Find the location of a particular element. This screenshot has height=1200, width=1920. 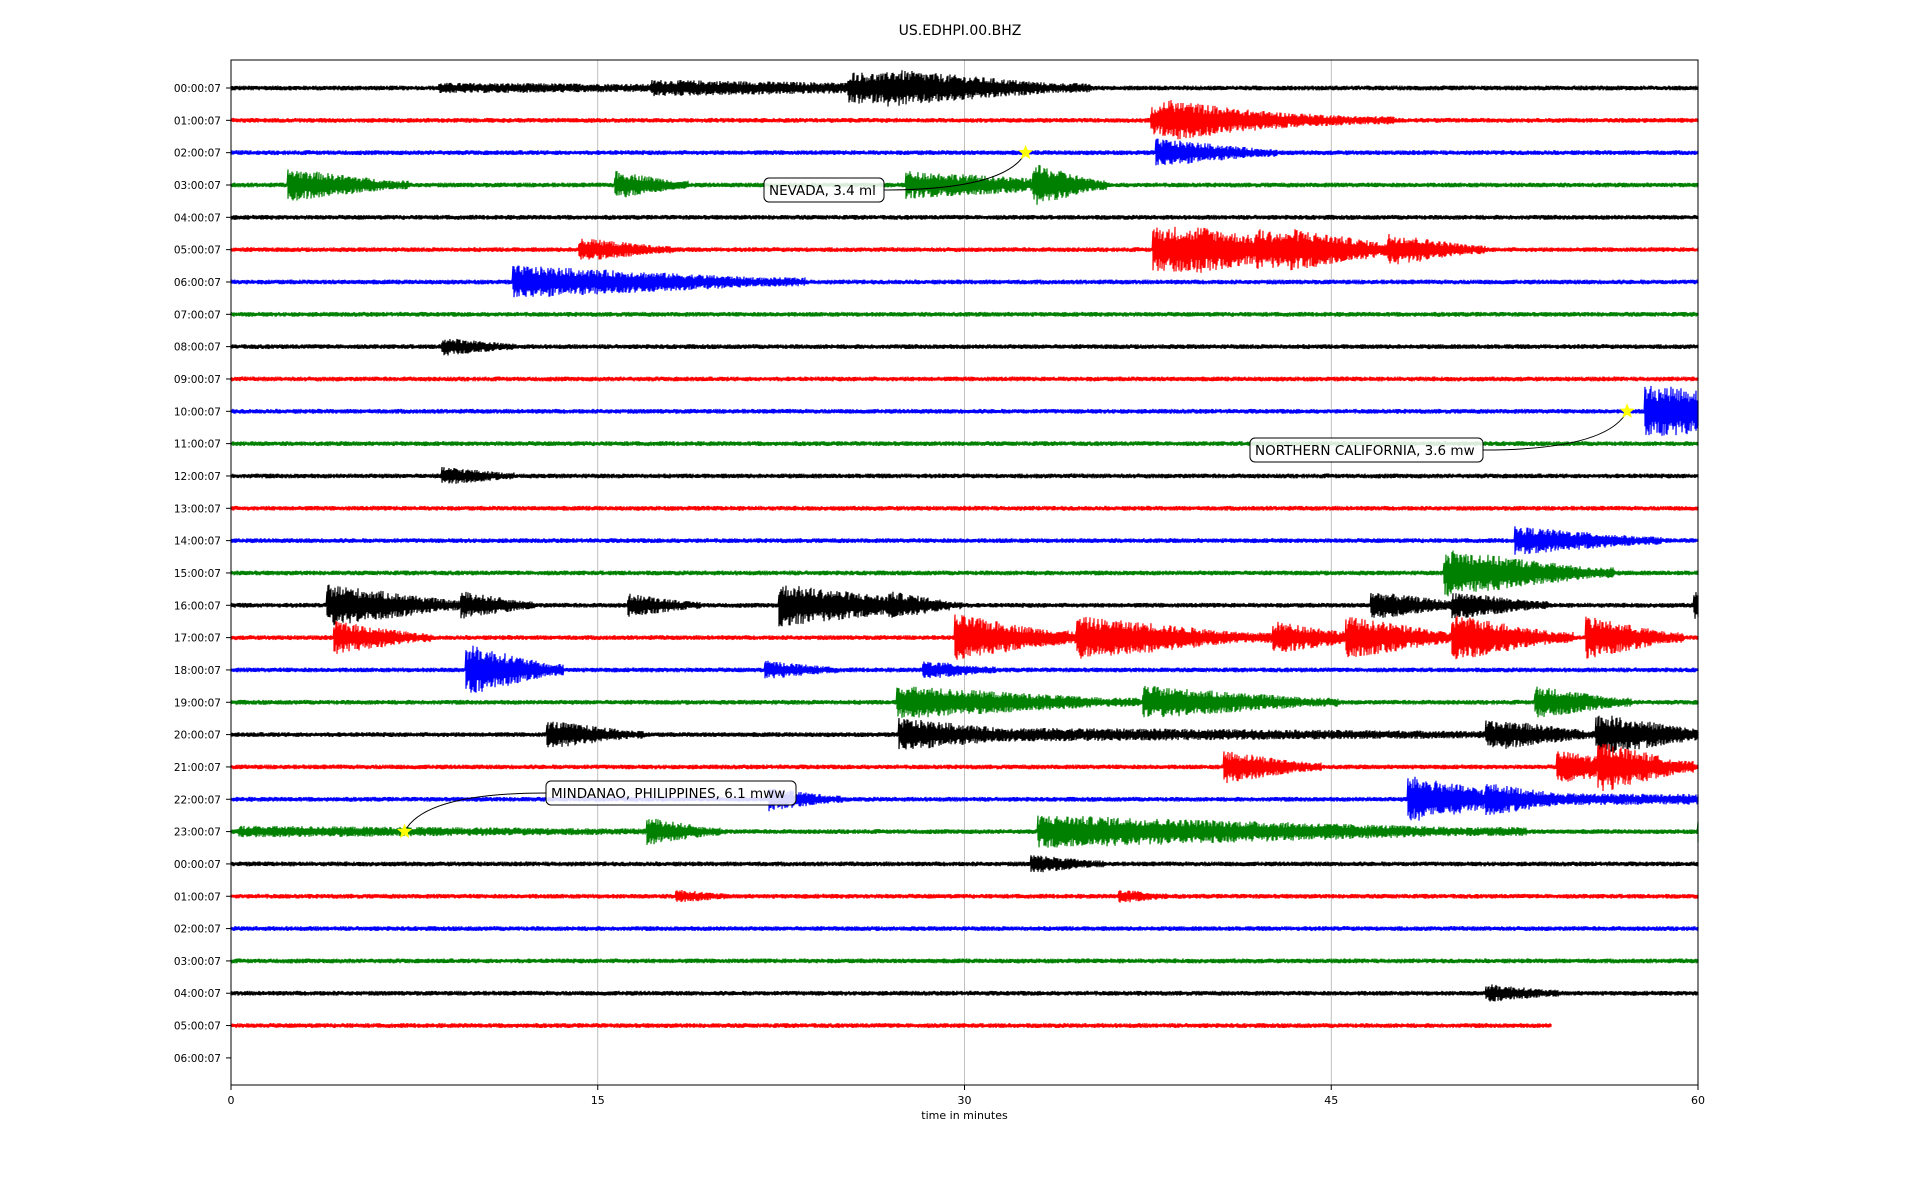

row-time-label: 13:00:07 is located at coordinates (197, 509).